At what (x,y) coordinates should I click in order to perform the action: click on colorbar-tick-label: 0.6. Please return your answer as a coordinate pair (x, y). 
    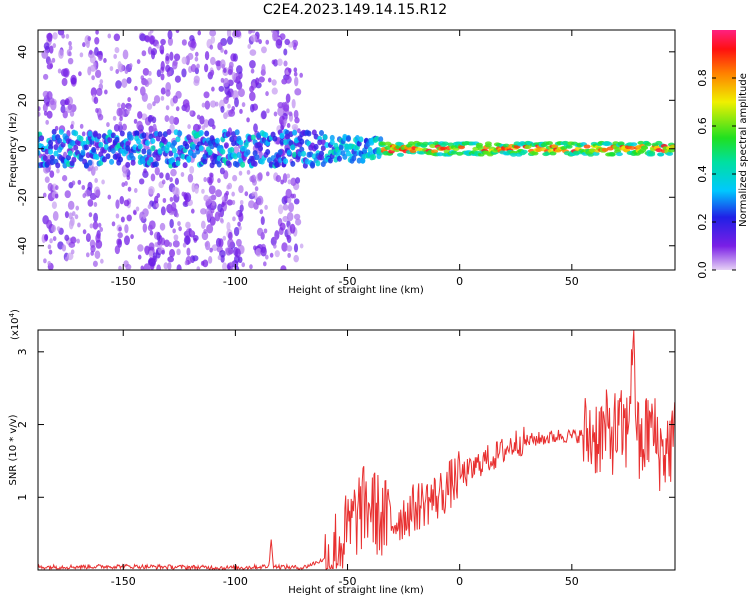
    Looking at the image, I should click on (702, 126).